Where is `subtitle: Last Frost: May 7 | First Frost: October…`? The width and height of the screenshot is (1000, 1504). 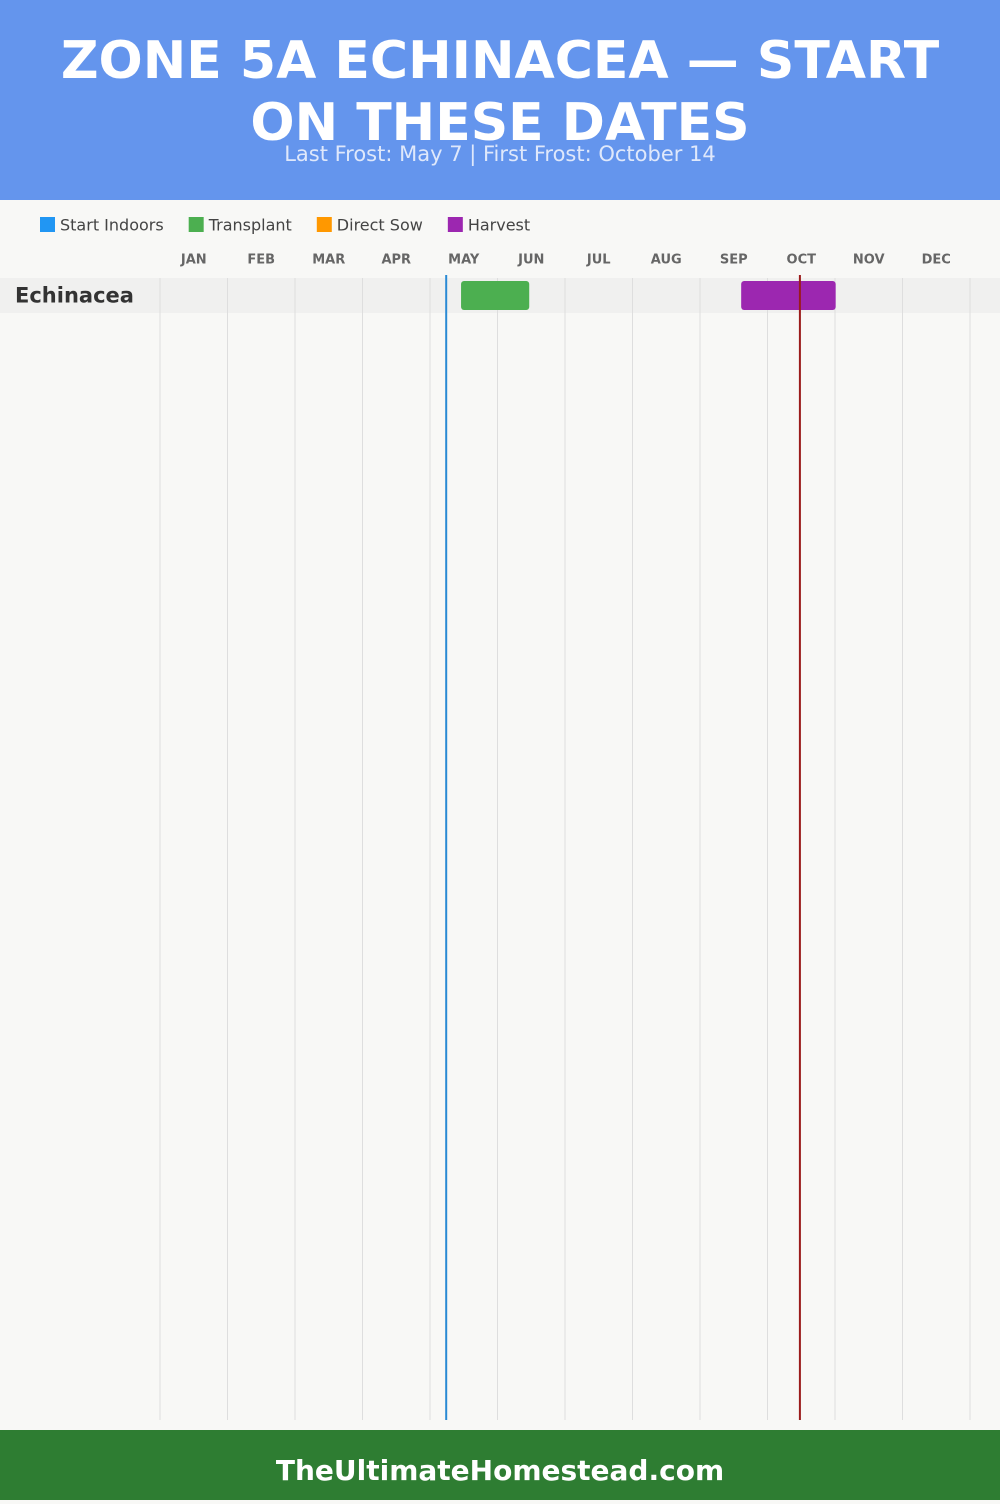
subtitle: Last Frost: May 7 | First Frost: October… is located at coordinates (500, 154).